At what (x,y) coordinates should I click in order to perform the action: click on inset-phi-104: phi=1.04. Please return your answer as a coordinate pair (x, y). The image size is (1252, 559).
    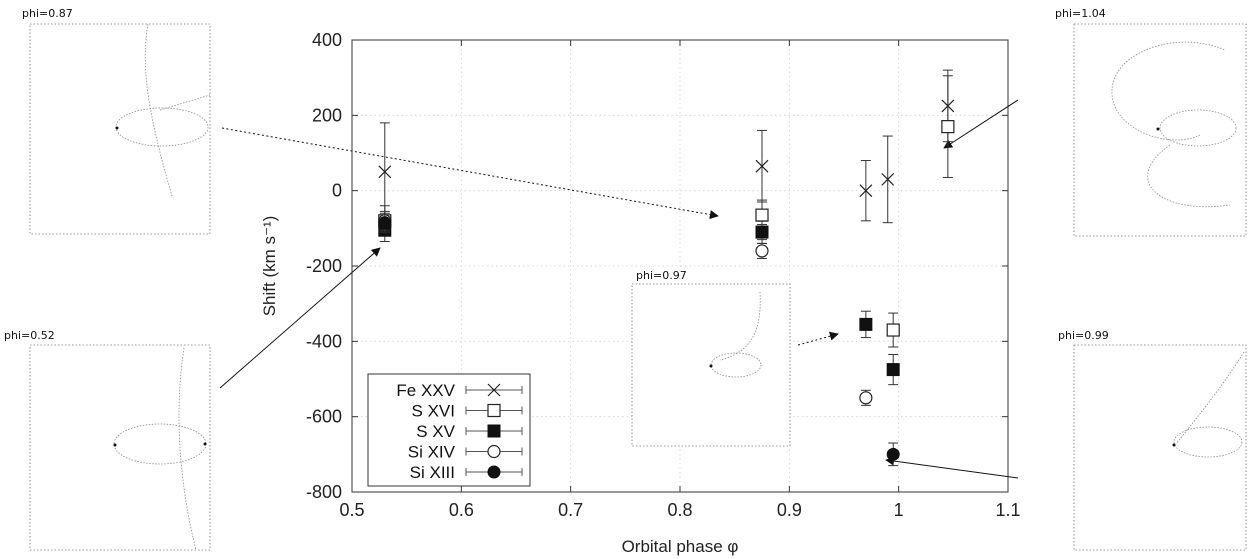
    Looking at the image, I should click on (1151, 122).